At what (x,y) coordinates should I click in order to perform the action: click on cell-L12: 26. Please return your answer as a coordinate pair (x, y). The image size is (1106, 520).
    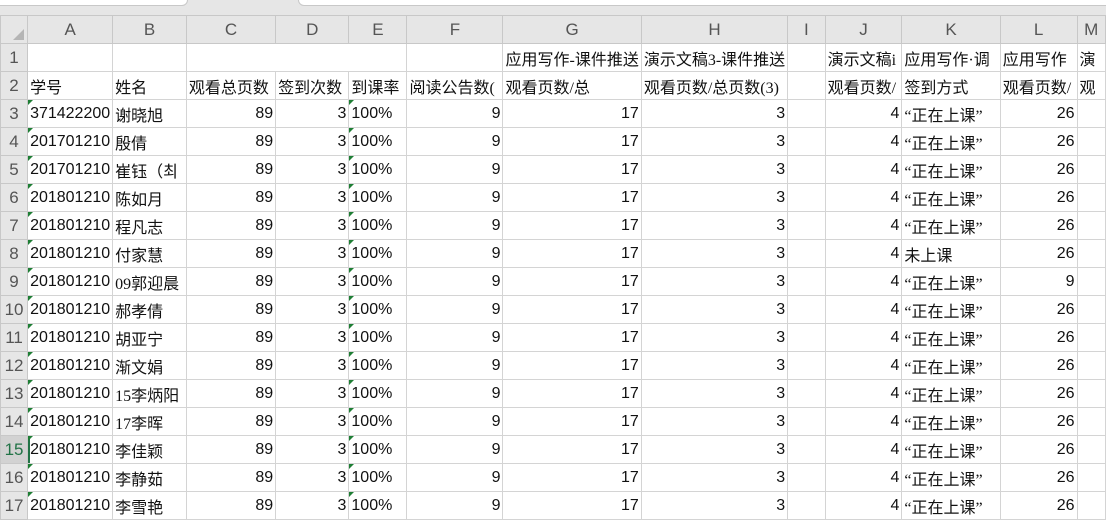
    Looking at the image, I should click on (1038, 365).